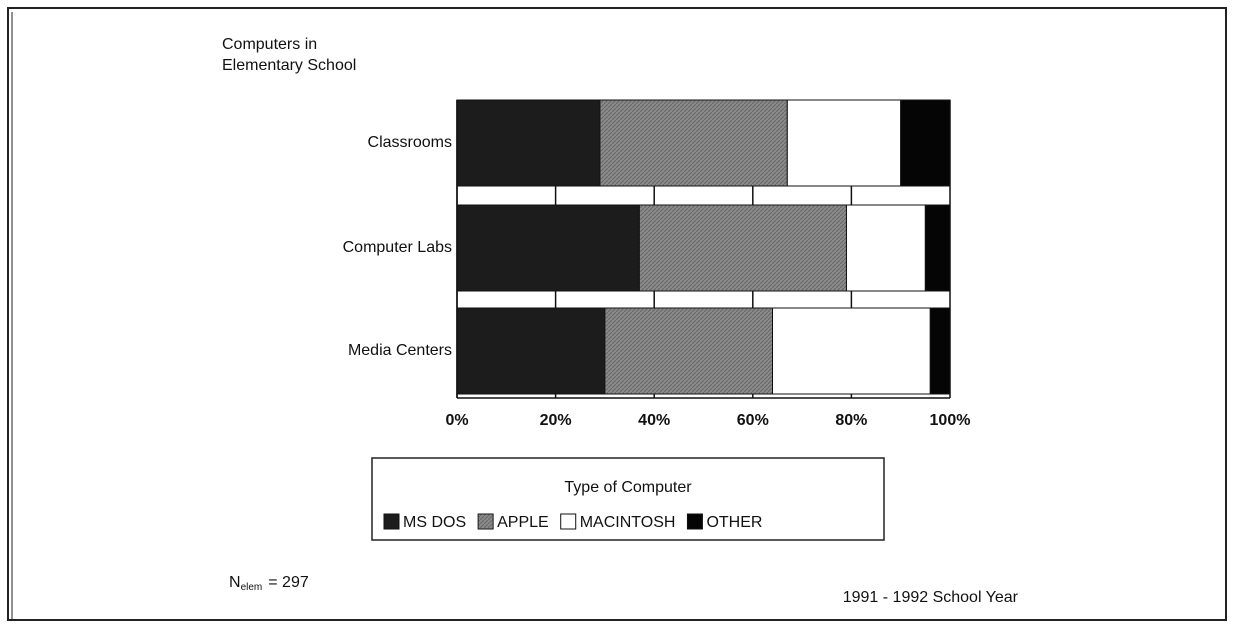 This screenshot has width=1234, height=624. What do you see at coordinates (628, 522) in the screenshot?
I see `legend-label: MACINTOSH` at bounding box center [628, 522].